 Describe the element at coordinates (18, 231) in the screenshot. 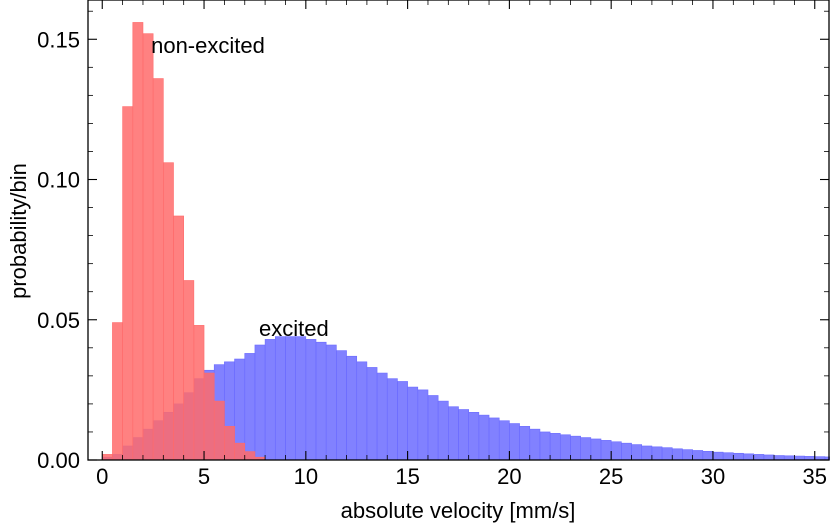

I see `y-axis-title: probability/bin` at that location.